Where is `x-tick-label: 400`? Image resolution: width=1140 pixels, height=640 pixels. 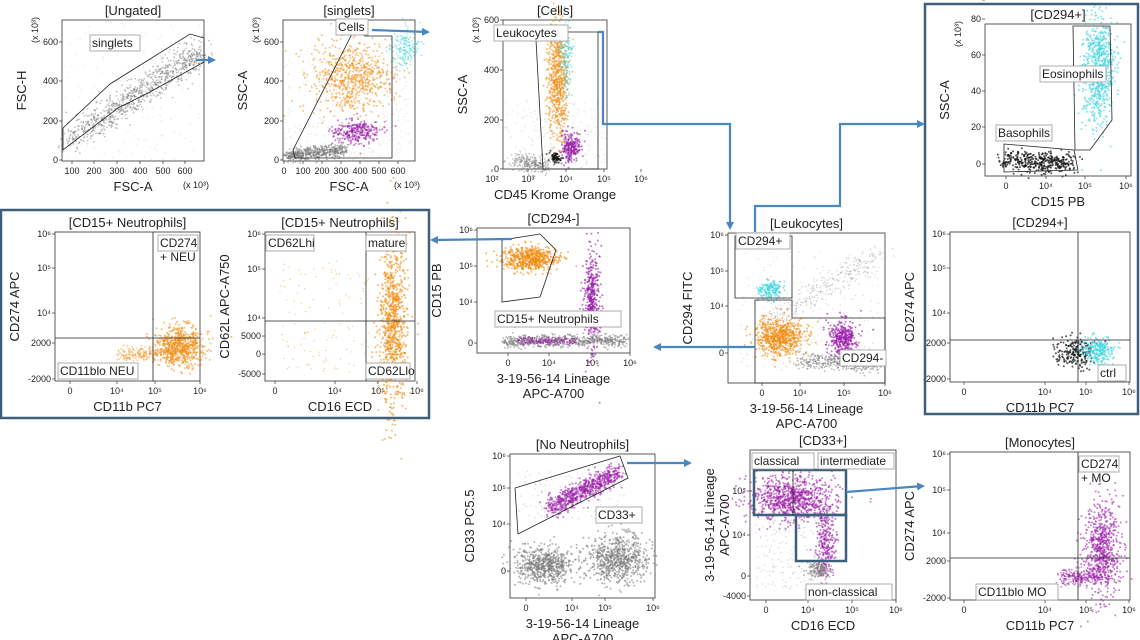 x-tick-label: 400 is located at coordinates (139, 171).